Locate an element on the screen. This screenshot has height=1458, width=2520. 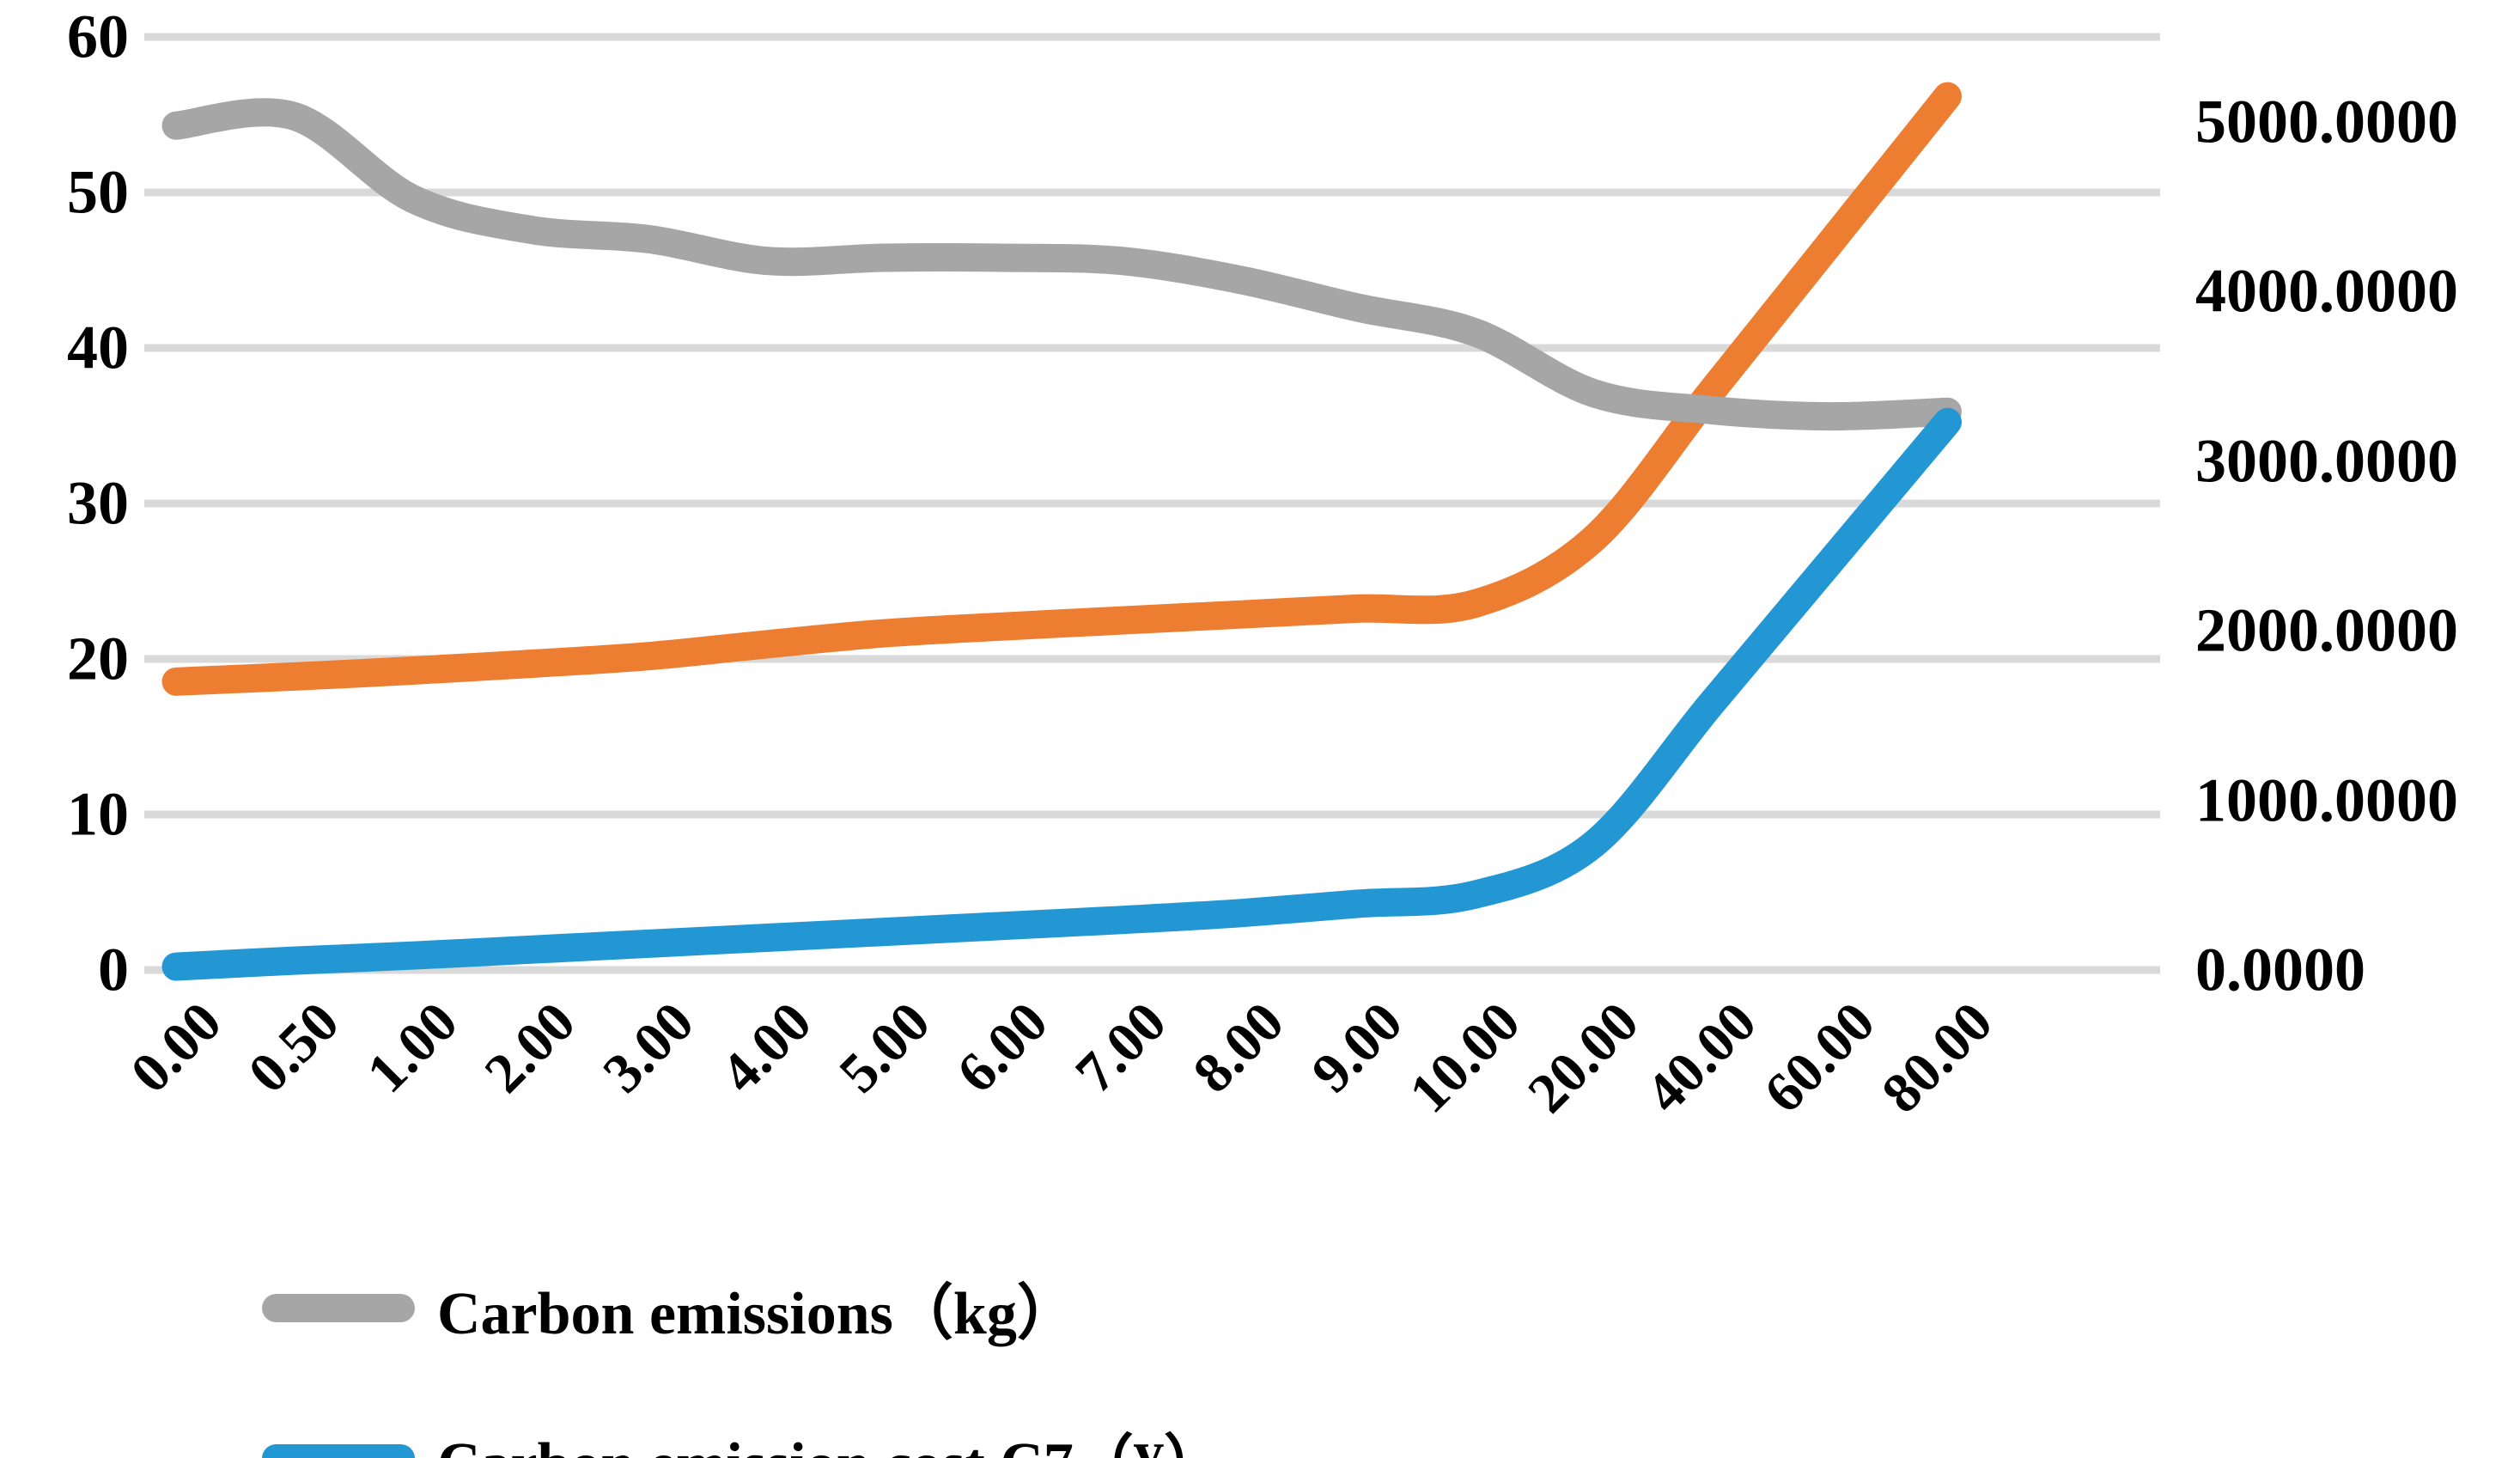
legend-item-carbon-emissions: Carbon emissions（kg） is located at coordinates (848, 1308).